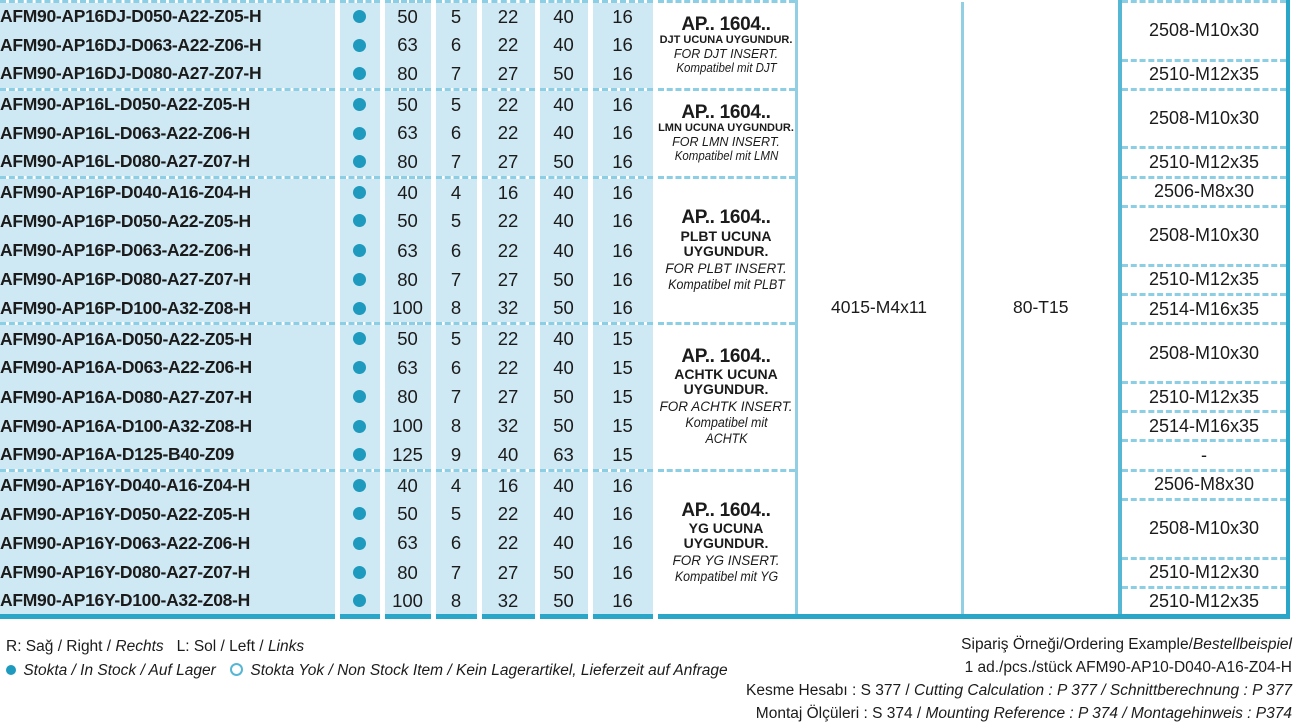 The height and width of the screenshot is (725, 1302). What do you see at coordinates (840, 713) in the screenshot?
I see `mounting-ref-text: Montaj Ölçüleri : S 374 /` at bounding box center [840, 713].